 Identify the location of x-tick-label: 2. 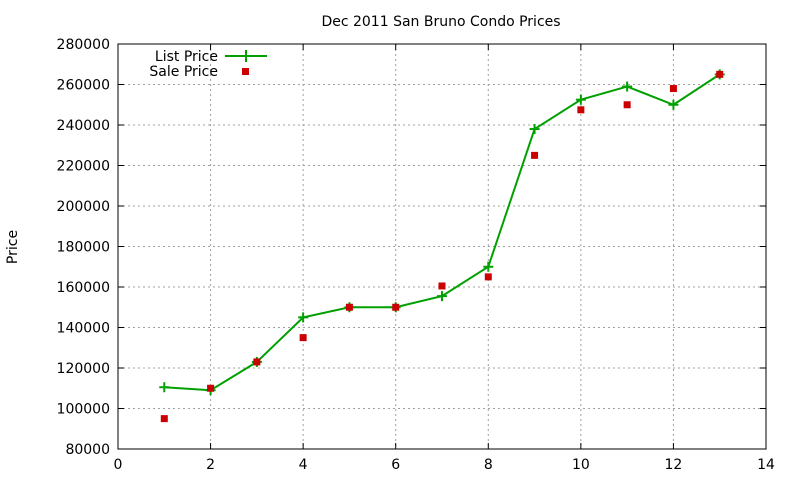
(210, 465).